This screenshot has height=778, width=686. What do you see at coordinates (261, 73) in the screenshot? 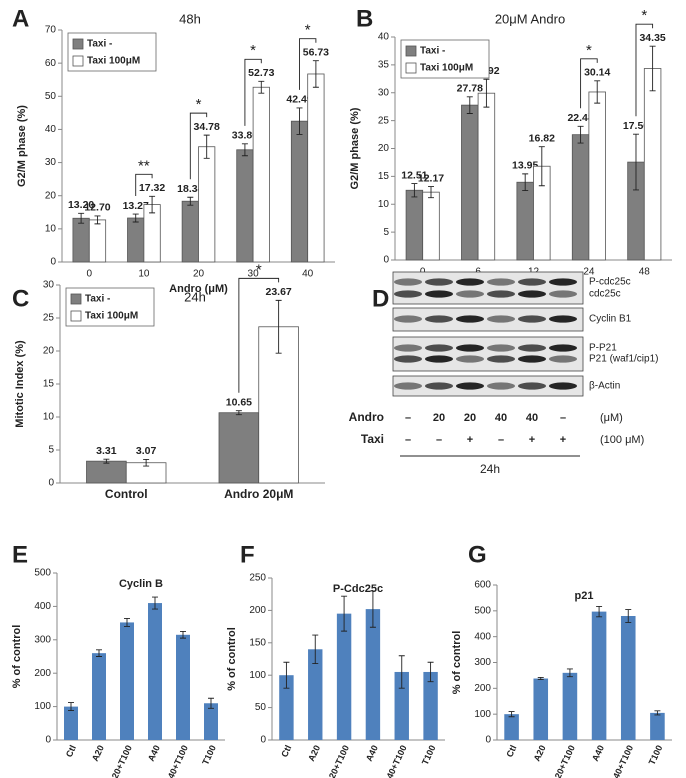
I see `value-label: 52.73` at bounding box center [261, 73].